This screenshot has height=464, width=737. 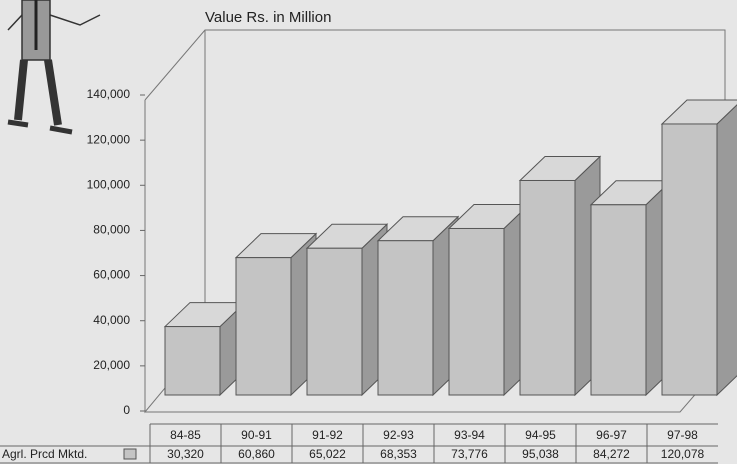 What do you see at coordinates (111, 320) in the screenshot?
I see `y-tick-label: 40,000` at bounding box center [111, 320].